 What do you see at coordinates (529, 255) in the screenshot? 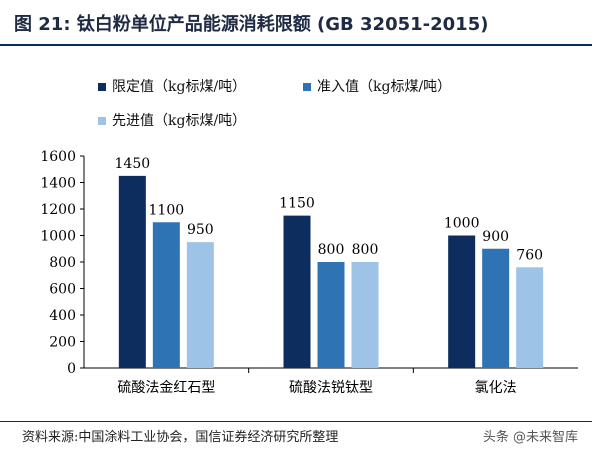
I see `bar-value-label: 760` at bounding box center [529, 255].